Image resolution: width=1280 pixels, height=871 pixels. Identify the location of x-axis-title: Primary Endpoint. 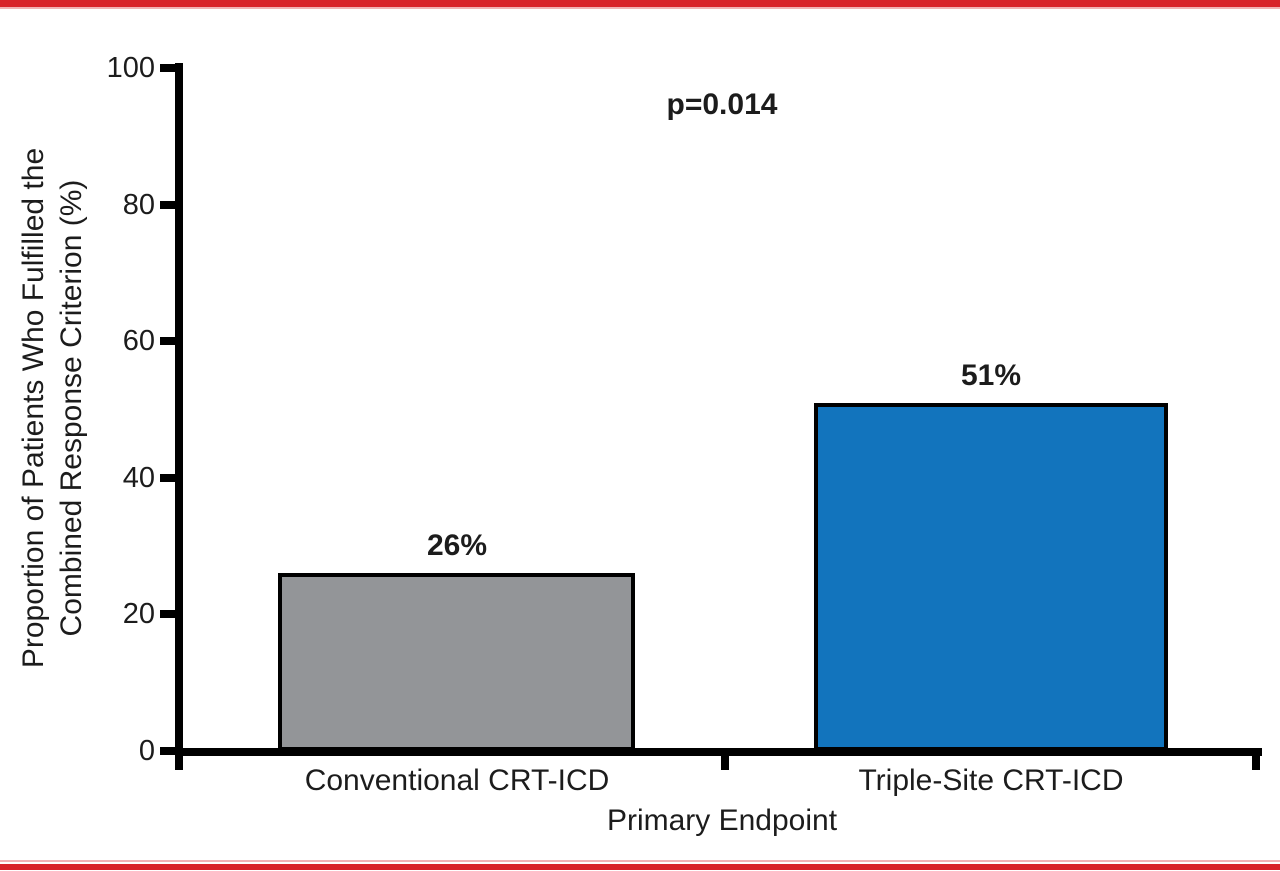
(722, 820).